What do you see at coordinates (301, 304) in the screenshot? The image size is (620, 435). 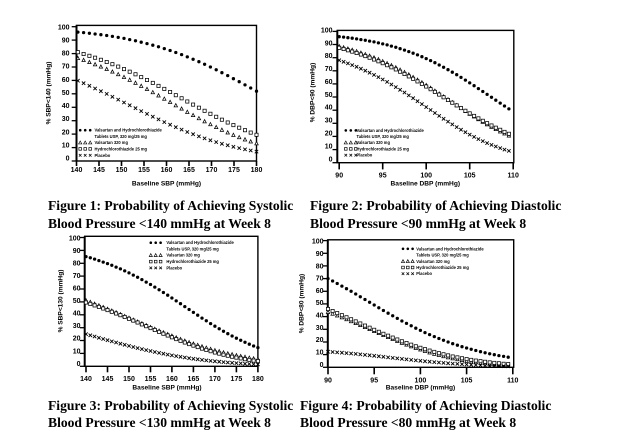 I see `svg-text: % DBP<80 (mmHg)` at bounding box center [301, 304].